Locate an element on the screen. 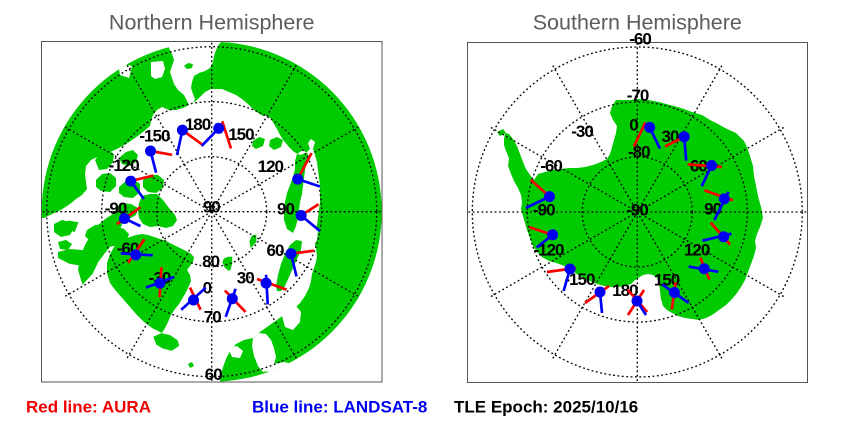  svg-text: 150 is located at coordinates (241, 134).